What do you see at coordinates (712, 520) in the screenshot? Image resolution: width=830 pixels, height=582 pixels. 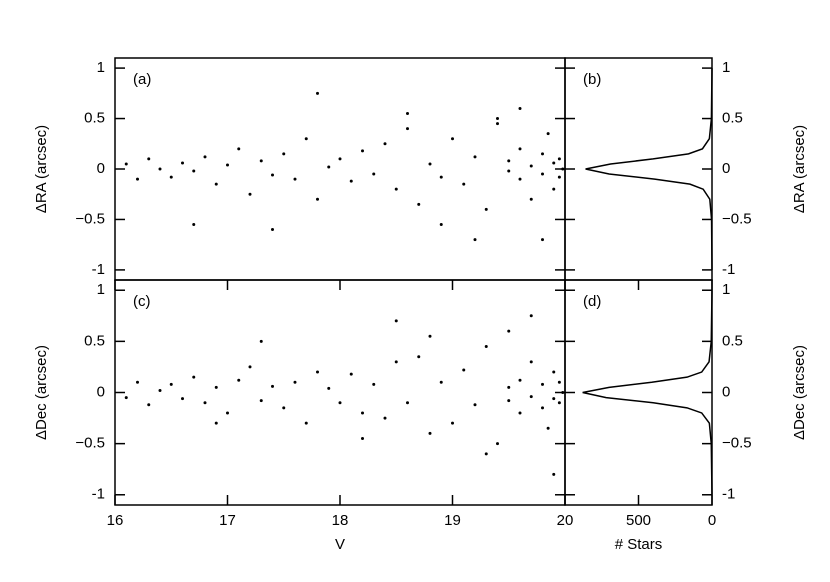 I see `x-tick-label: 0` at bounding box center [712, 520].